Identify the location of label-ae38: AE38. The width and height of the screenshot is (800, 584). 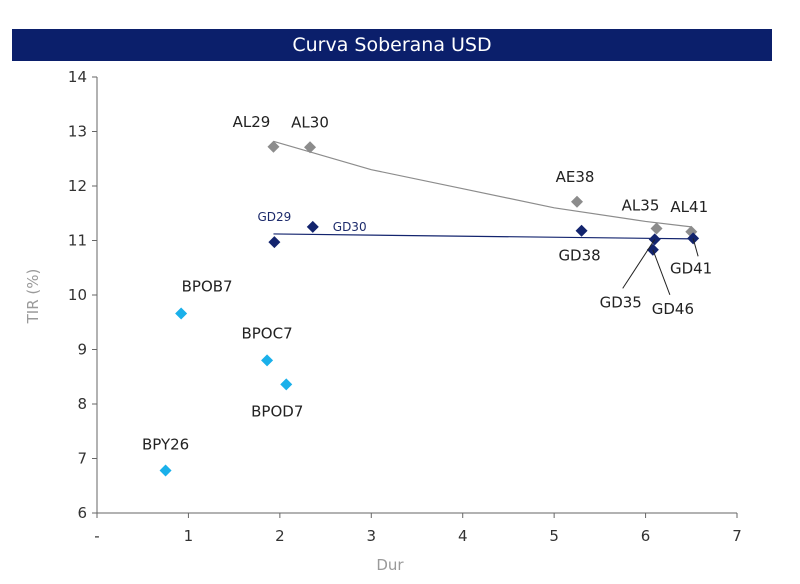
(575, 177).